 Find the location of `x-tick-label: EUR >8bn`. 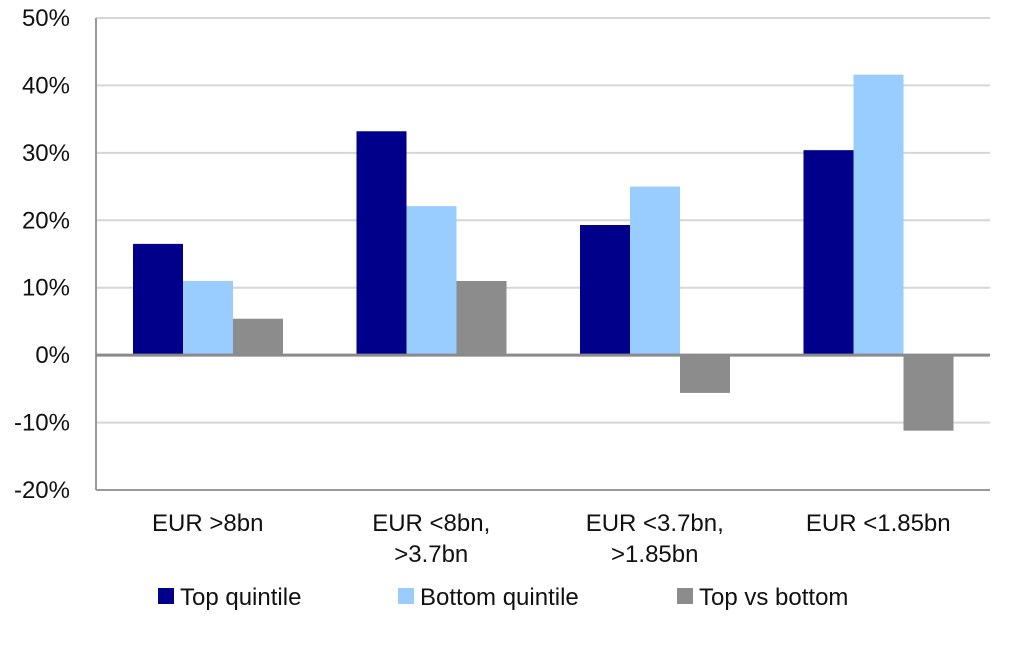

x-tick-label: EUR >8bn is located at coordinates (207, 523).